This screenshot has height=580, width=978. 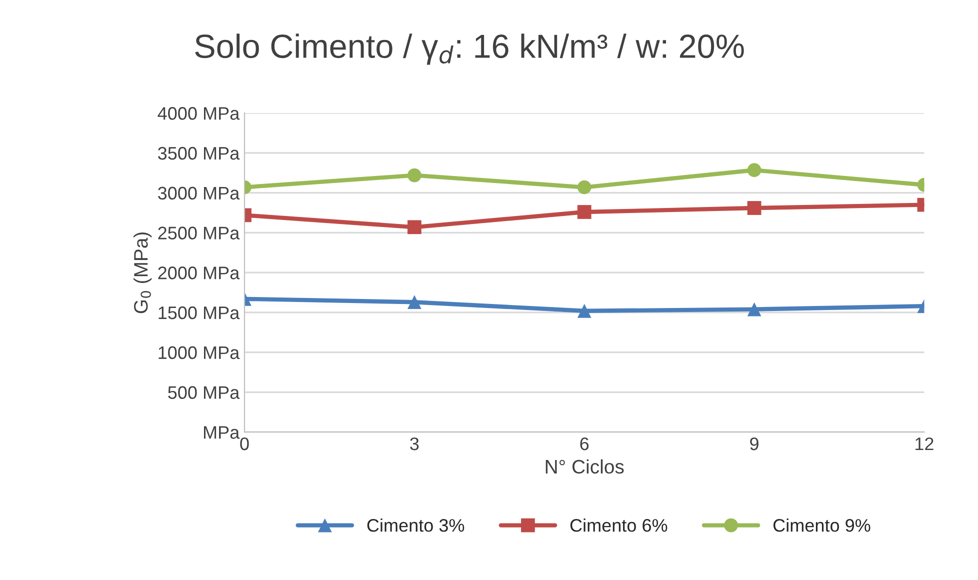 I want to click on x-axis-title: N° Ciclos, so click(x=585, y=466).